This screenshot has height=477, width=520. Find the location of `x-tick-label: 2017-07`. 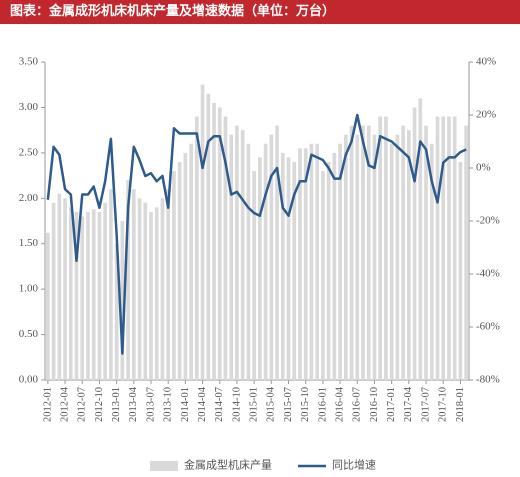

x-tick-label: 2017-07 is located at coordinates (425, 404).